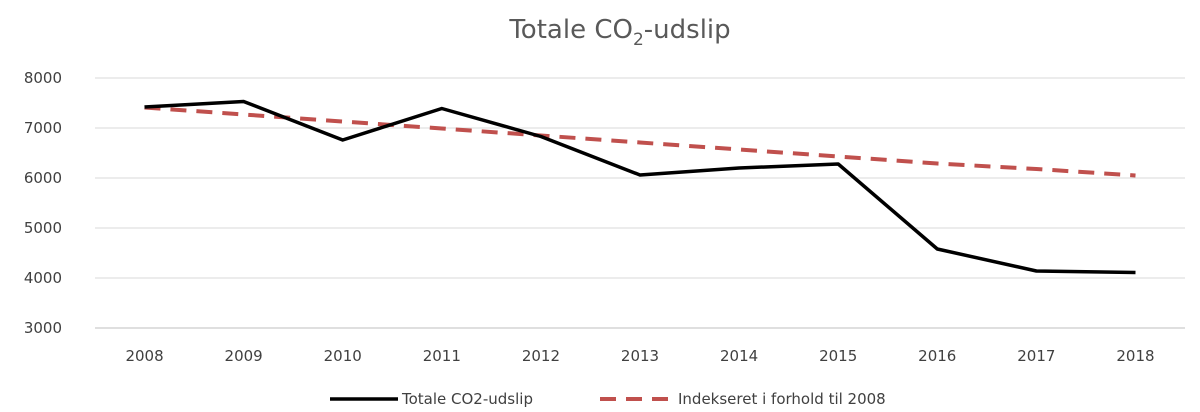 This screenshot has width=1200, height=412. I want to click on x-tick-label: 2015, so click(838, 356).